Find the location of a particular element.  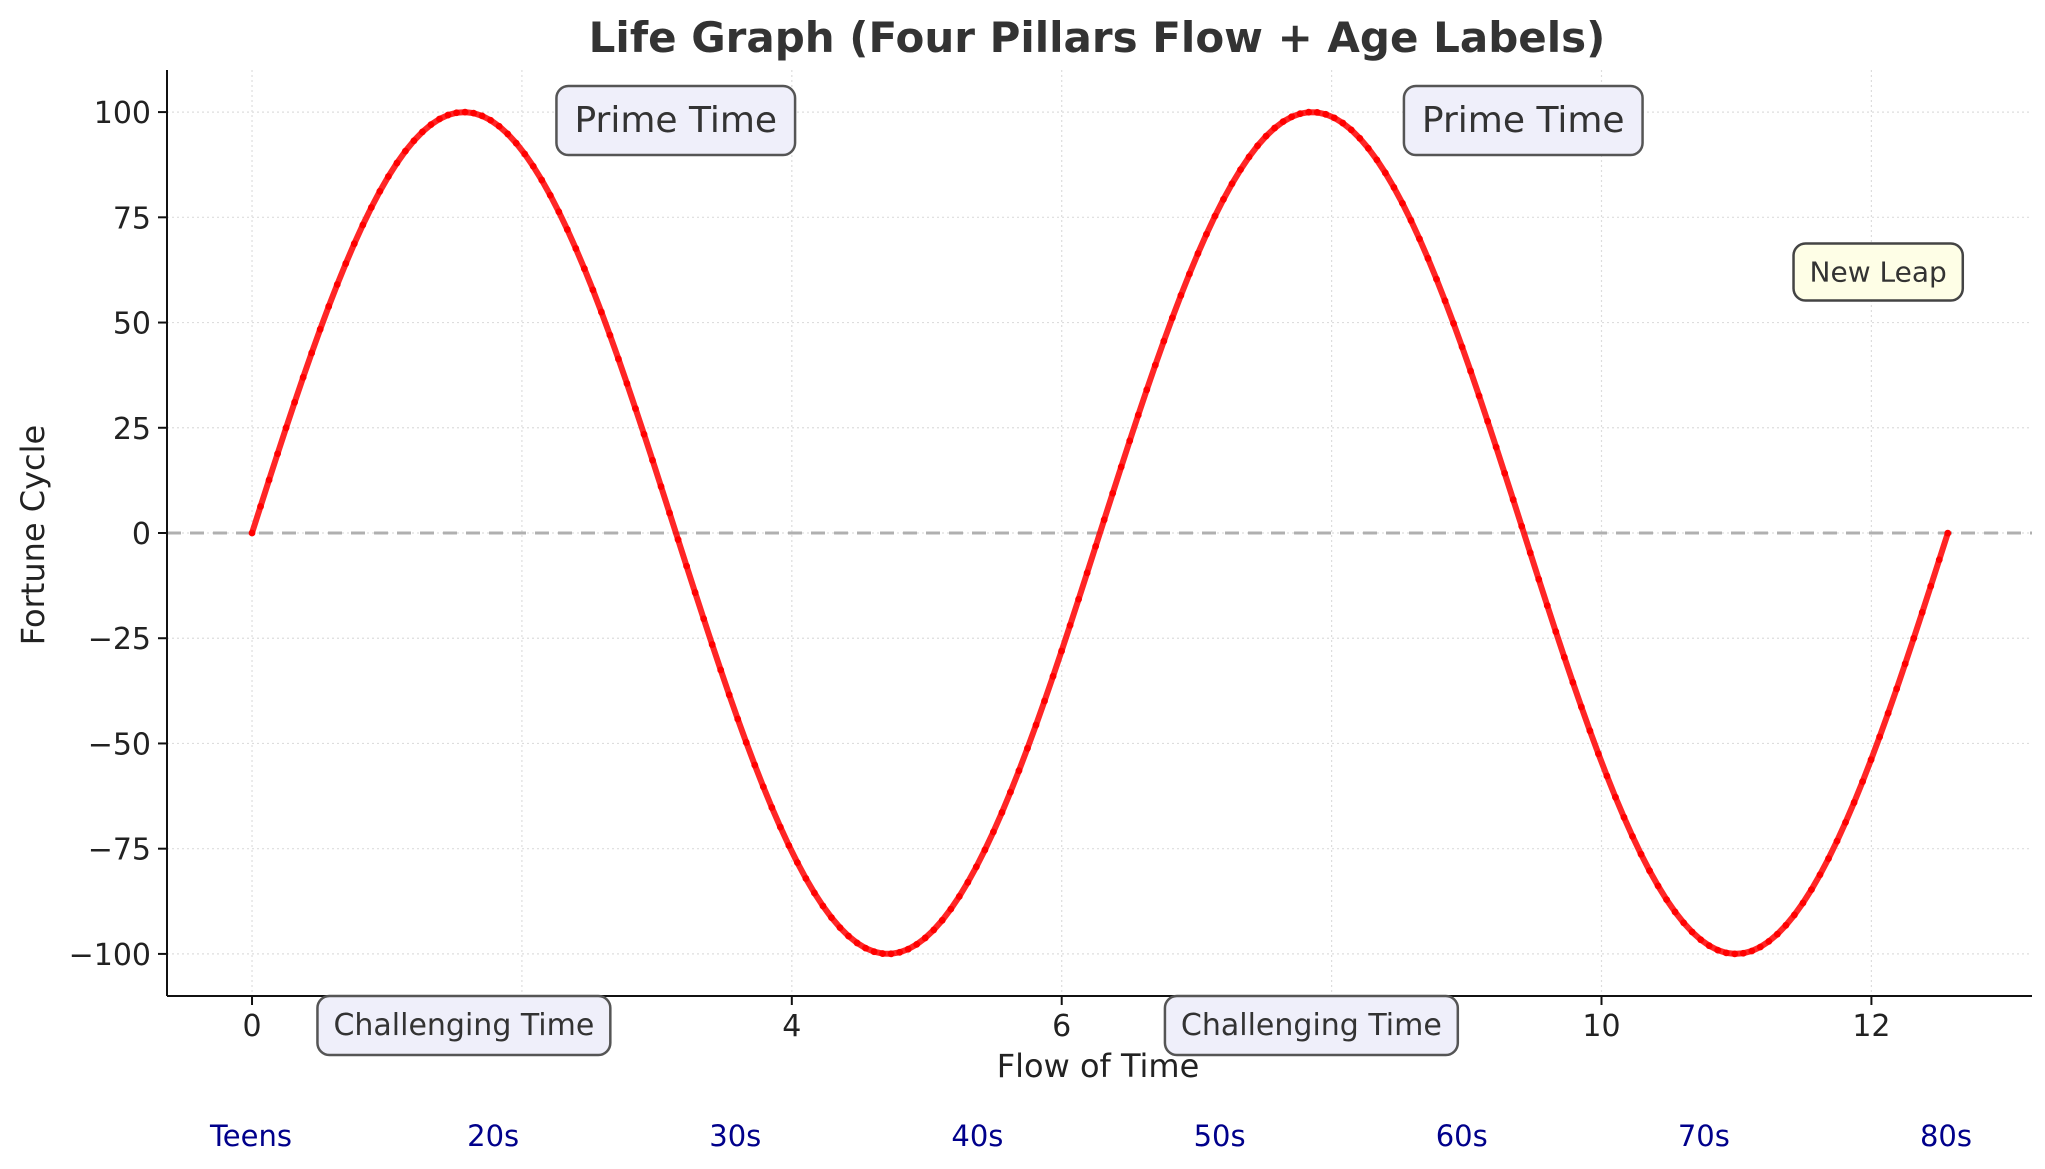

age-label: Teens is located at coordinates (250, 1136).